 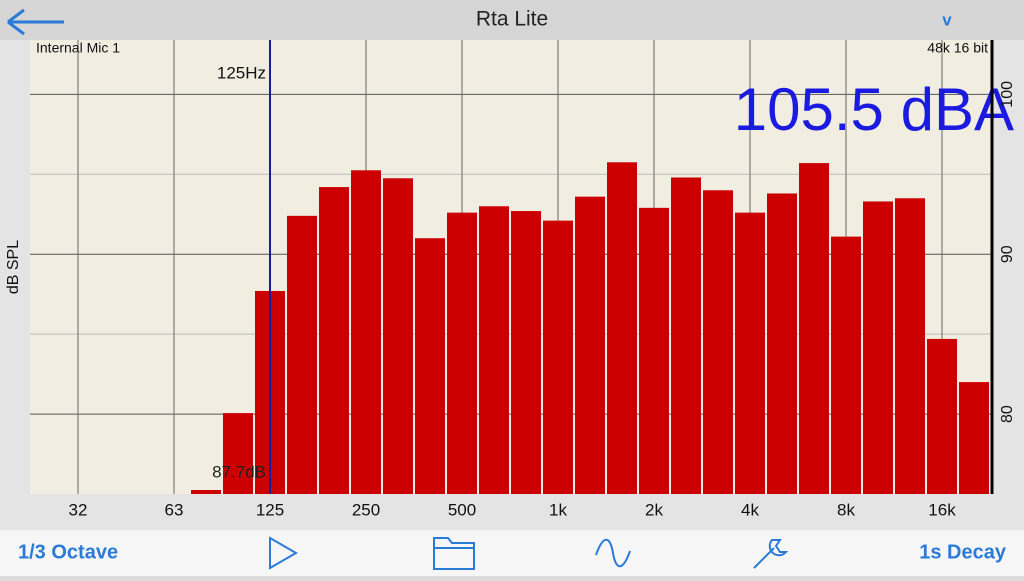 What do you see at coordinates (270, 509) in the screenshot?
I see `x-tick-label: 125` at bounding box center [270, 509].